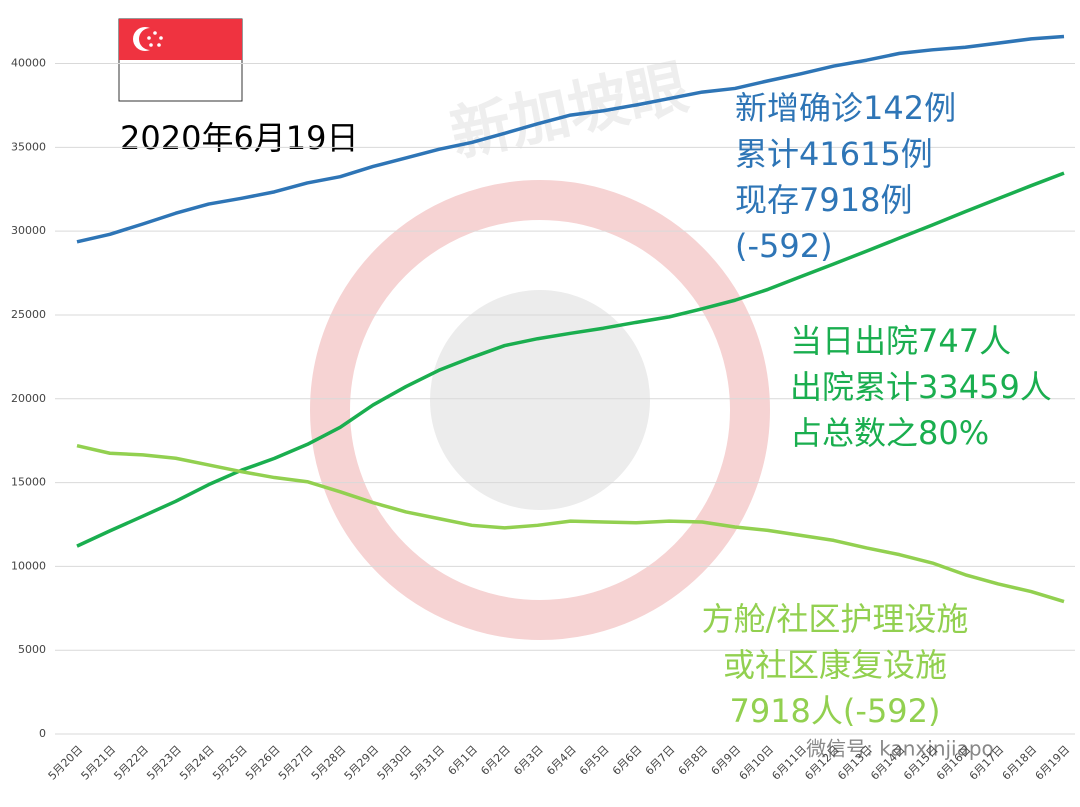 This screenshot has width=1080, height=807. What do you see at coordinates (28, 230) in the screenshot?
I see `y-tick-label: 30000` at bounding box center [28, 230].